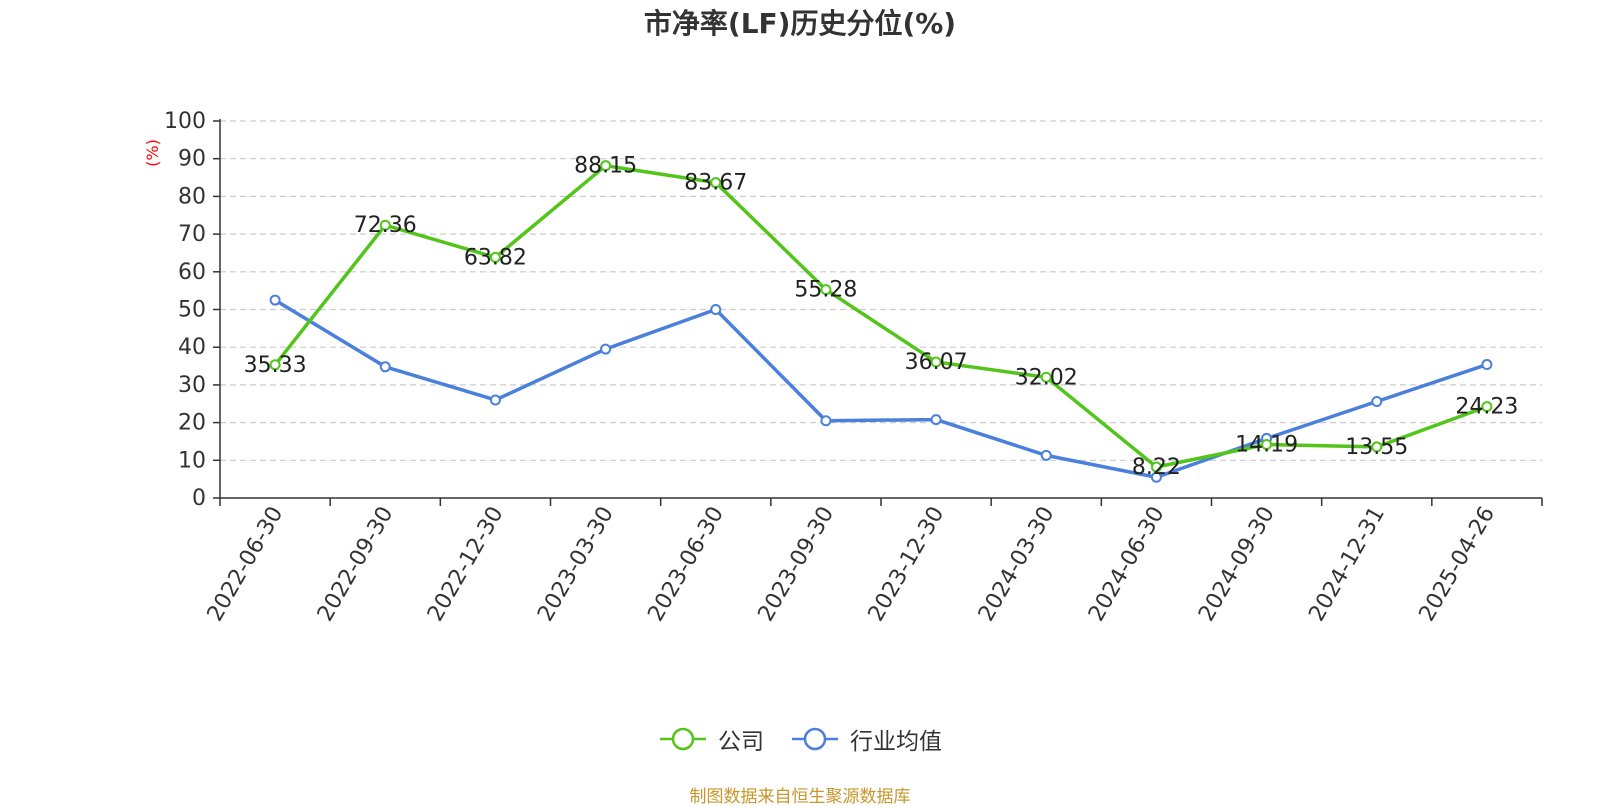  I want to click on data-label: 8.22, so click(1156, 467).